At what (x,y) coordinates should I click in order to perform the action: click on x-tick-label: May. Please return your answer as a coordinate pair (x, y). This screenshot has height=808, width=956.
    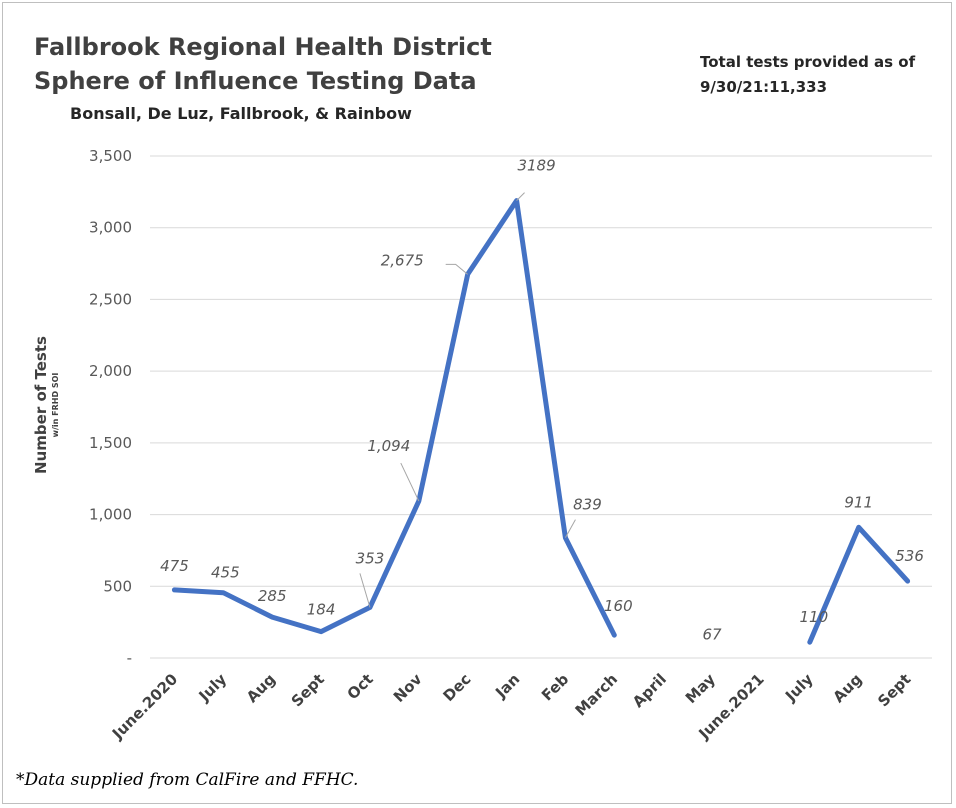
    Looking at the image, I should click on (700, 688).